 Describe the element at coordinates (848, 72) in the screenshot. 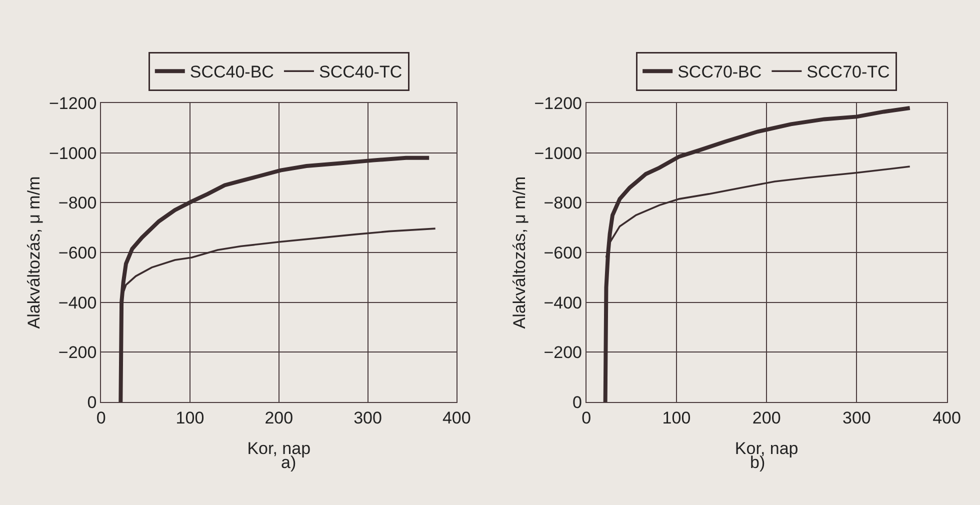

I see `legend-label: SCC70-TC` at that location.